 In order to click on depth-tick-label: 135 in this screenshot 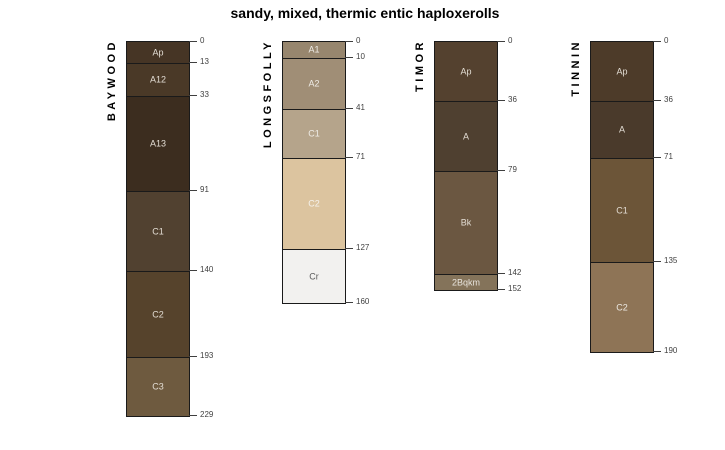, I will do `click(671, 260)`.